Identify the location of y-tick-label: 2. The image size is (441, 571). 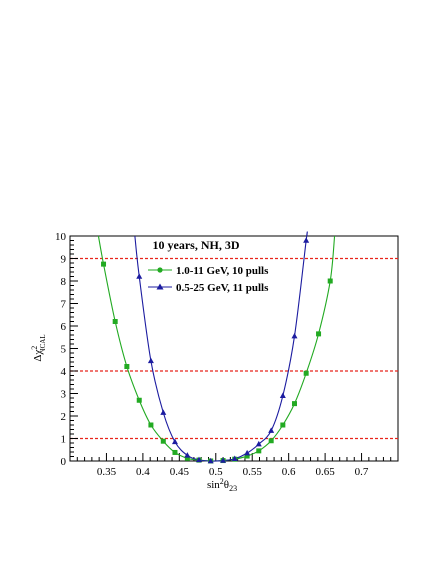
(64, 417).